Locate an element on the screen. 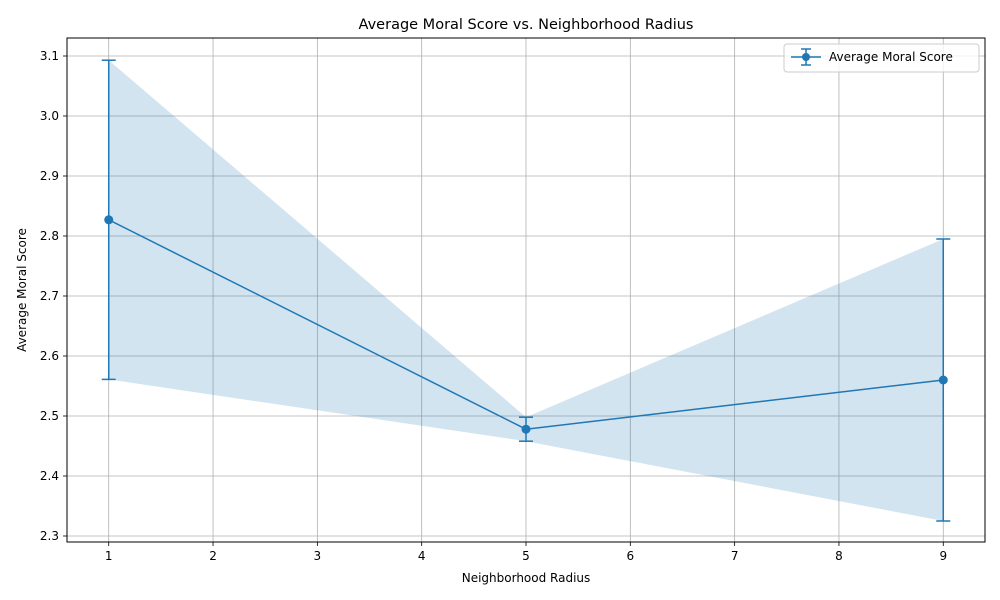  x-tick-label: 8 is located at coordinates (839, 556).